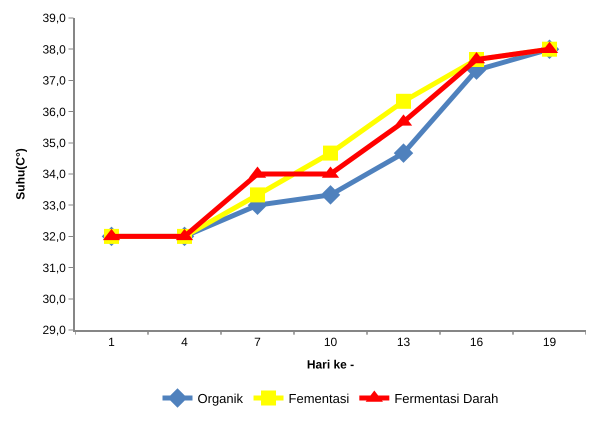 The image size is (608, 425). I want to click on x-tick-label: 16, so click(477, 342).